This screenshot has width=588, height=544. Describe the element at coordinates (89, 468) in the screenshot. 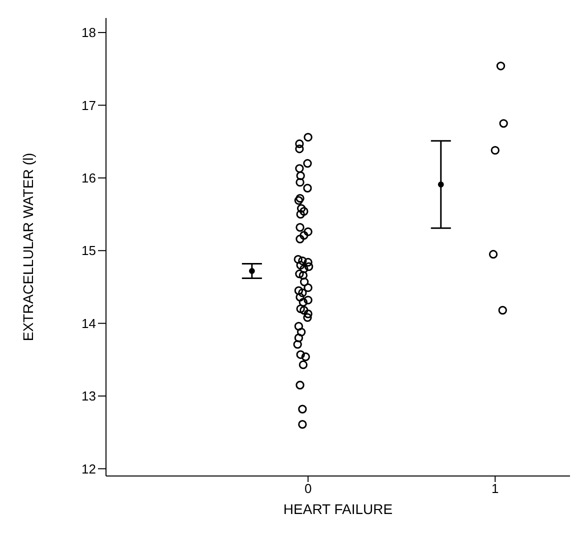

I see `y-tick-label: 12` at that location.